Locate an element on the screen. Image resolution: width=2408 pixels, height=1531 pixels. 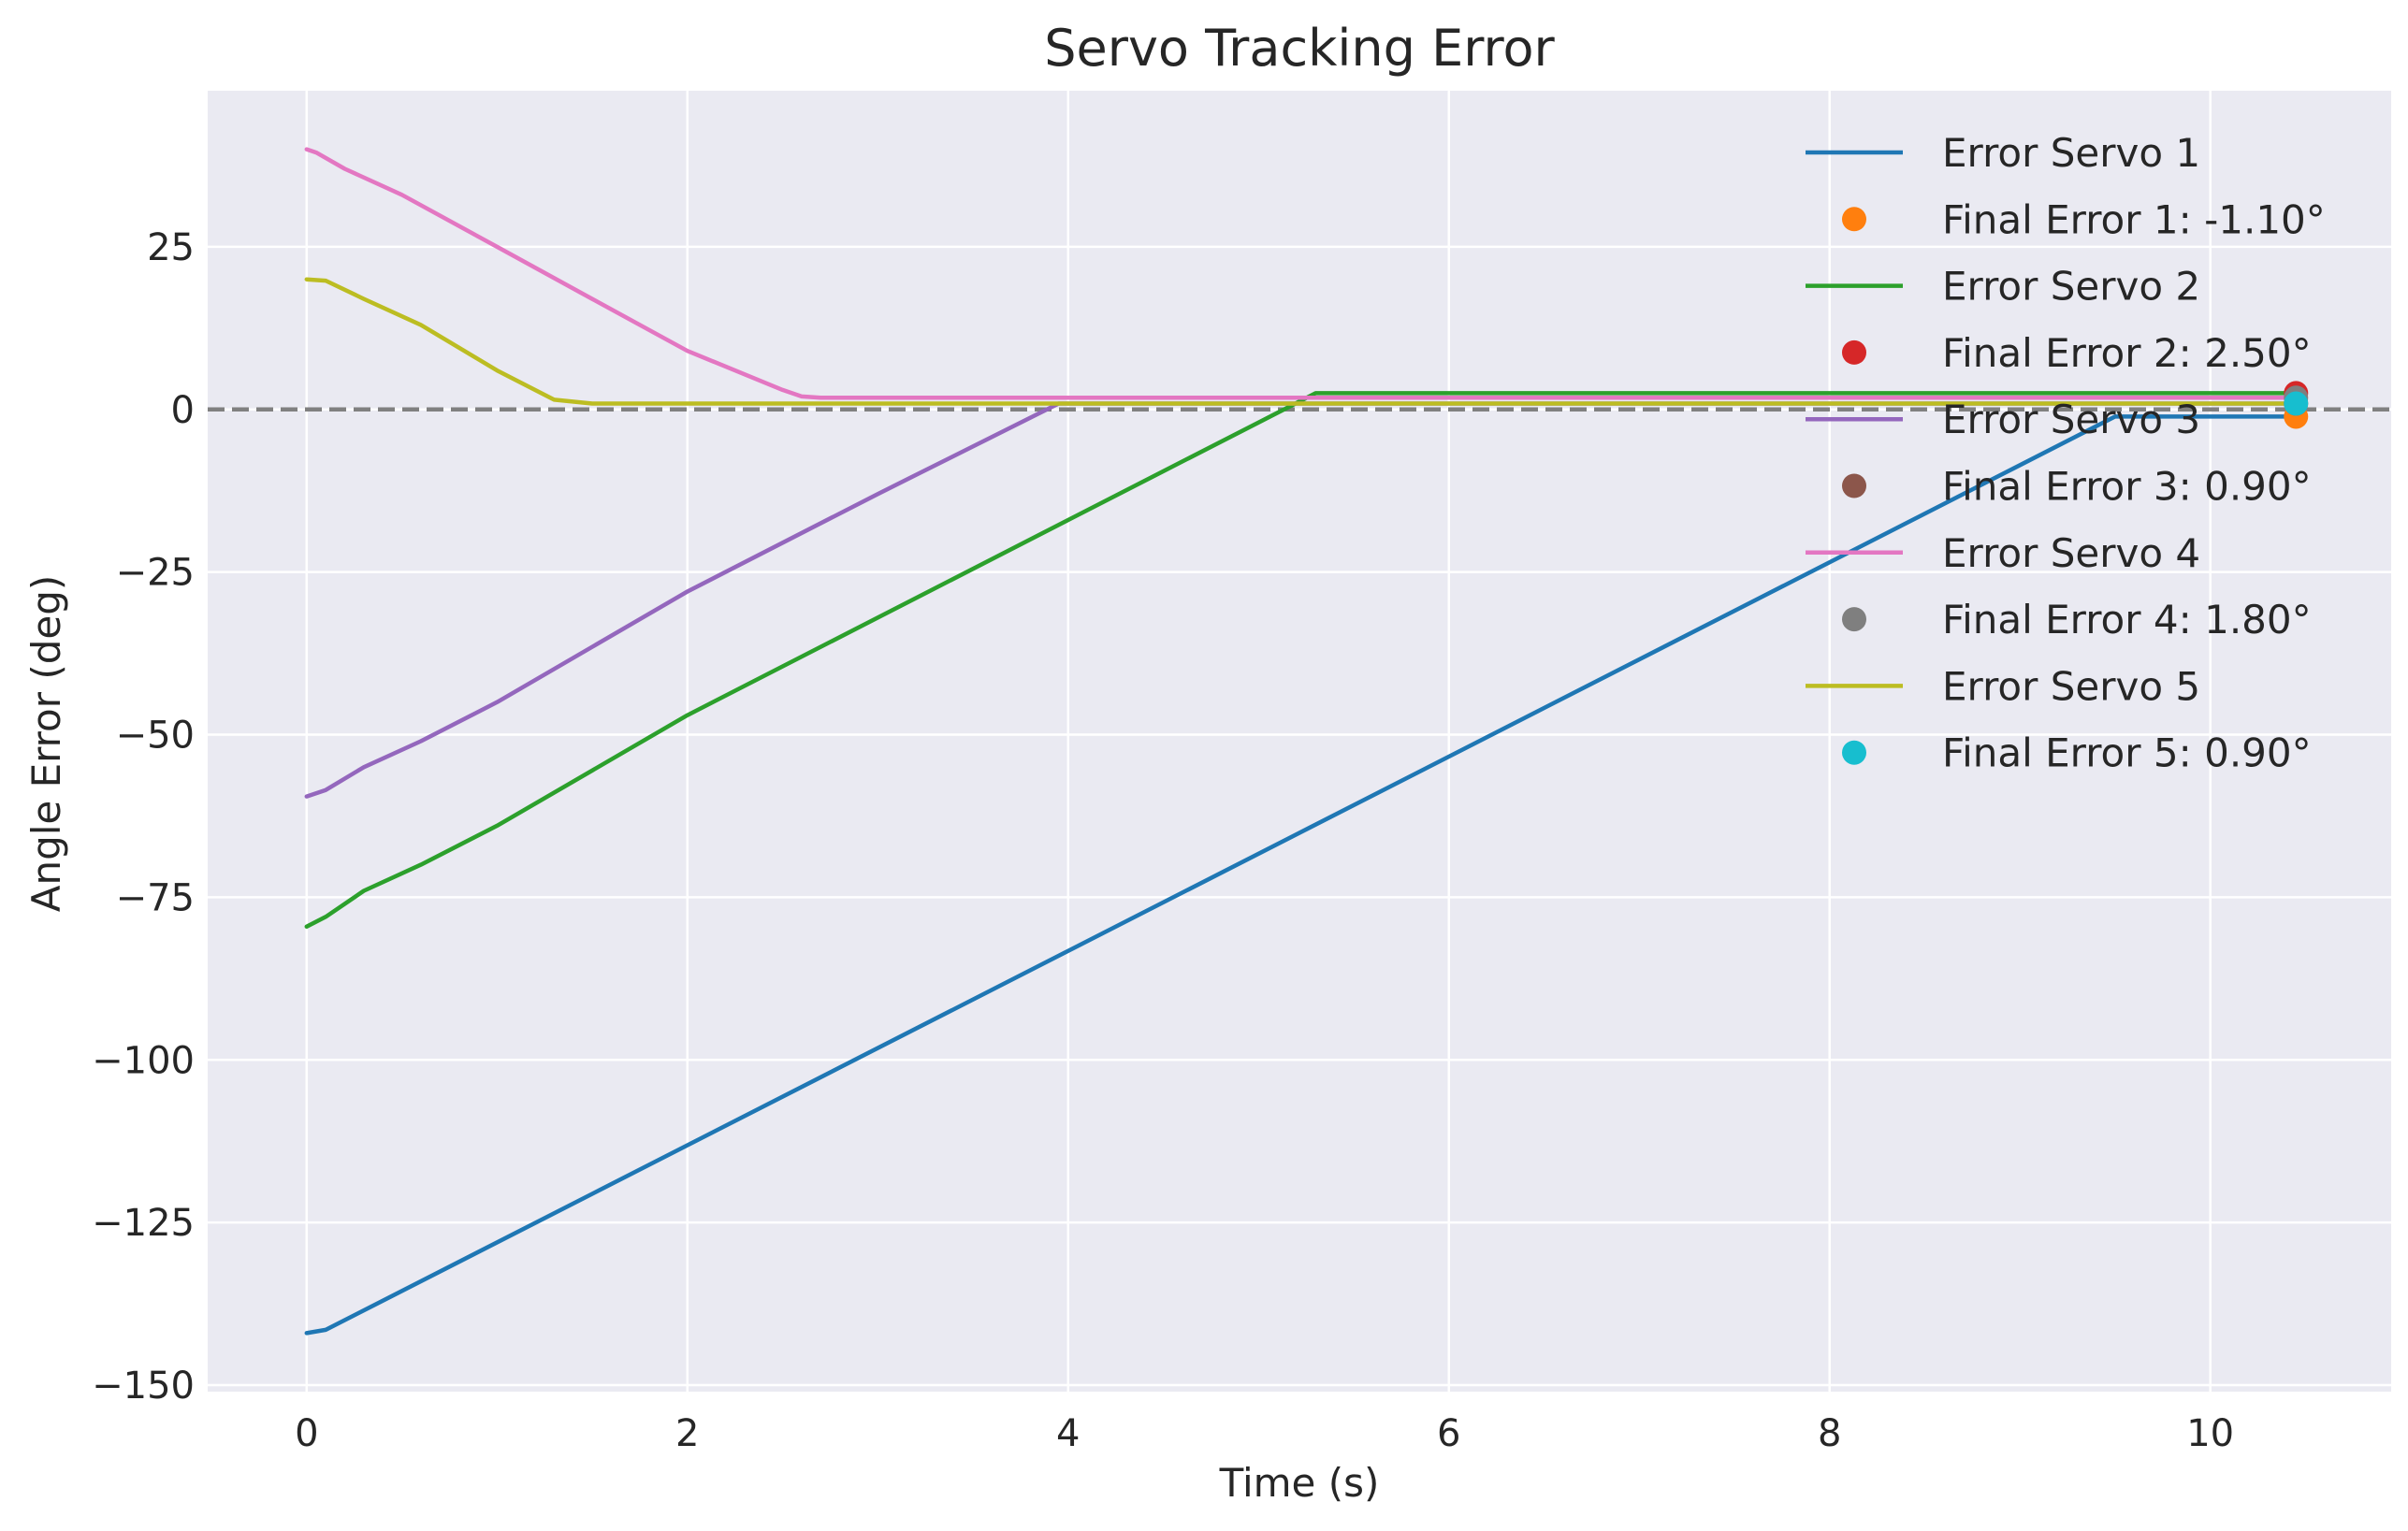
y-tick-label-4: −50 is located at coordinates (155, 736).